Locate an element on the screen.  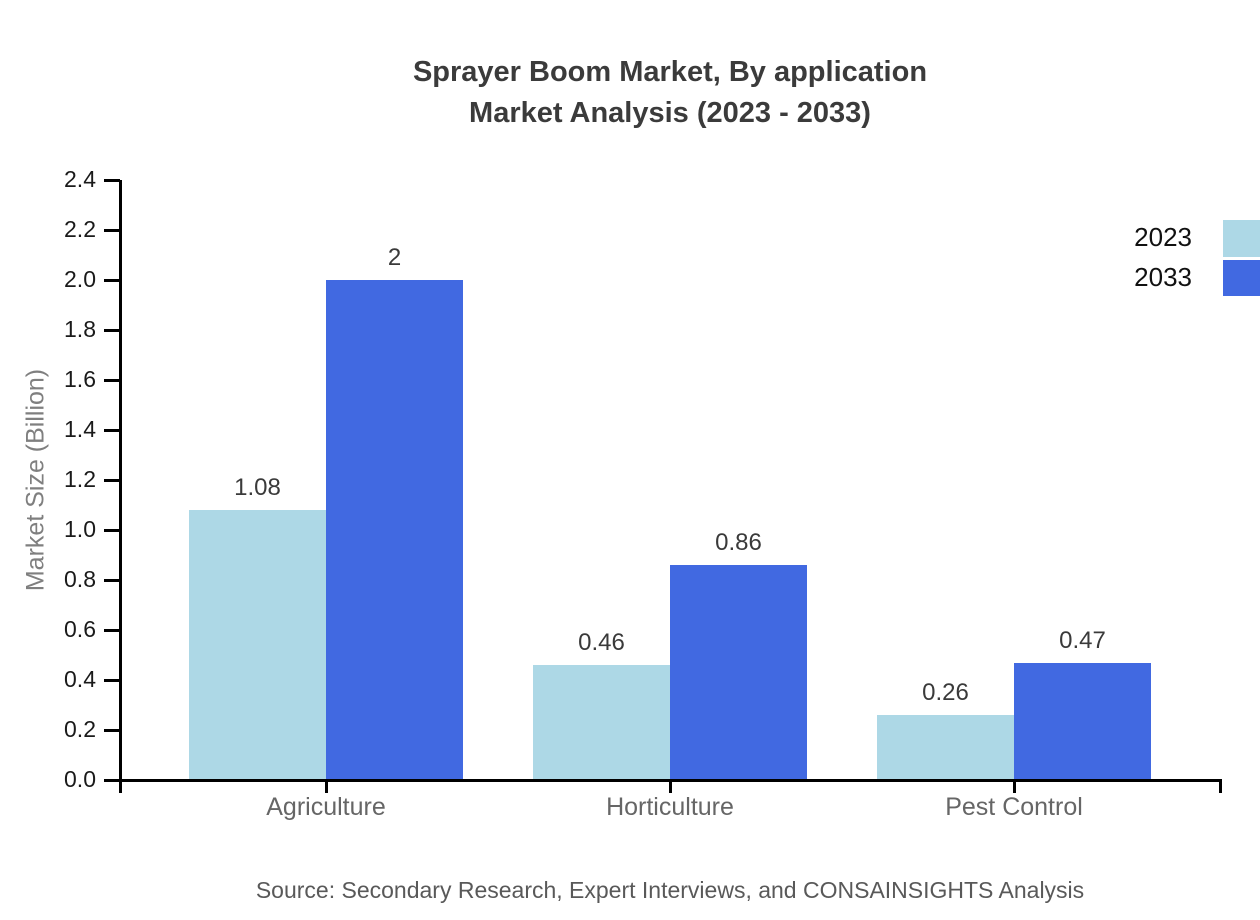
bar-2033-agriculture is located at coordinates (394, 529).